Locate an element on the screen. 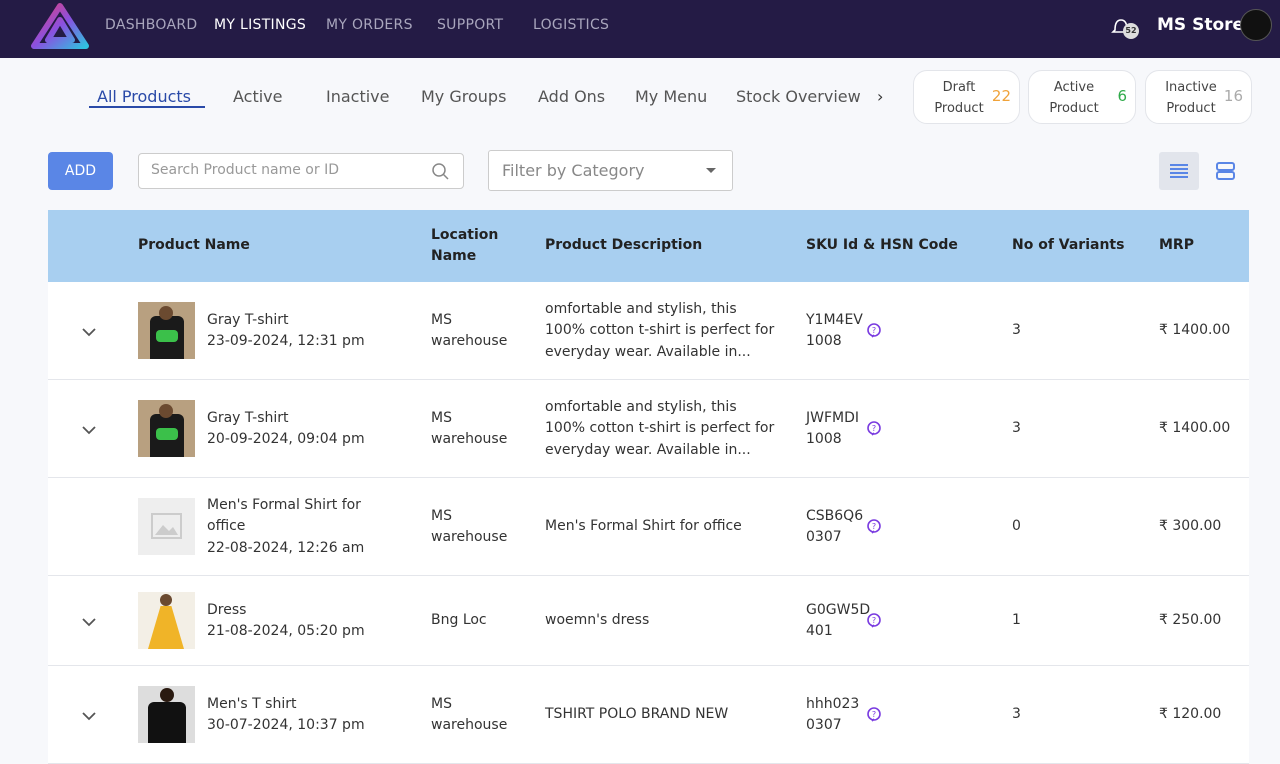  product-name: Dress is located at coordinates (227, 609).